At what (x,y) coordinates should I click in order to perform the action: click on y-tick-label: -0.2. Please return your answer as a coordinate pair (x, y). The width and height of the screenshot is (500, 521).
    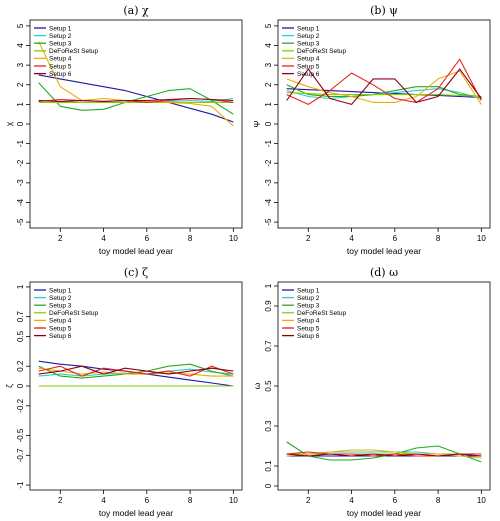
    Looking at the image, I should click on (20, 405).